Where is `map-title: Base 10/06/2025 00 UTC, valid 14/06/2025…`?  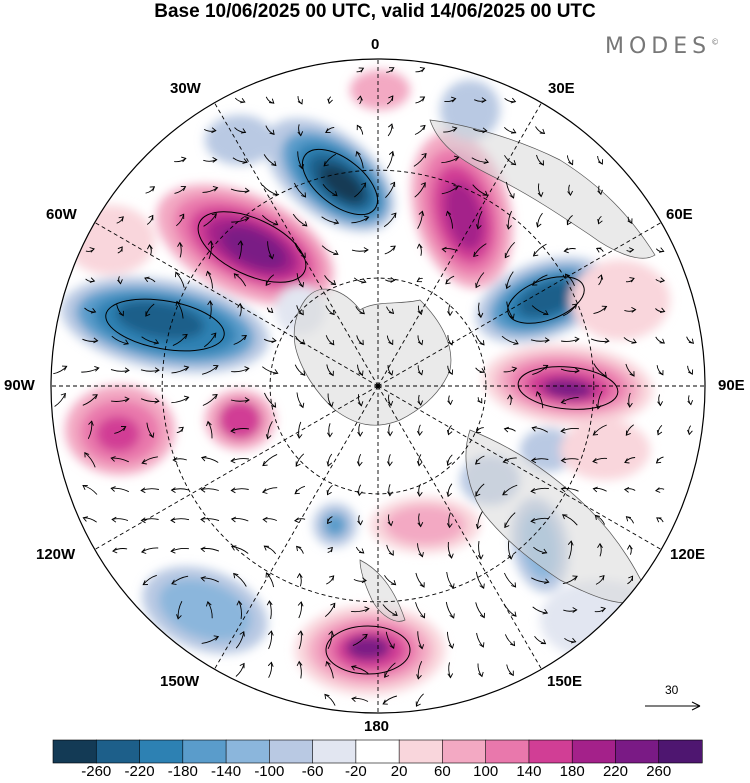
map-title: Base 10/06/2025 00 UTC, valid 14/06/2025… is located at coordinates (375, 11).